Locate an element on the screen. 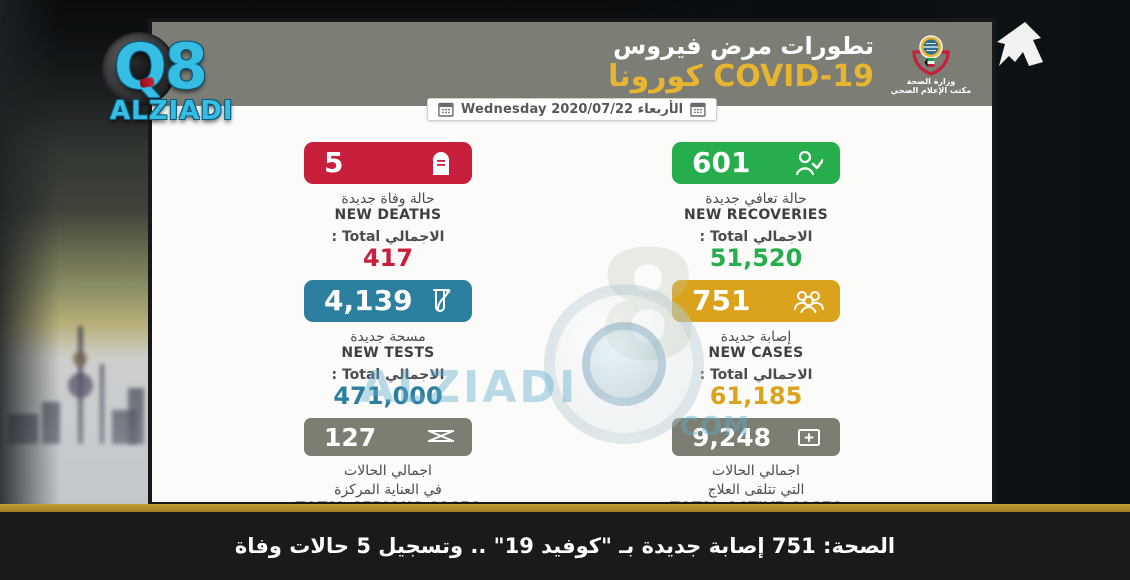 The height and width of the screenshot is (580, 1130). hospital-bed-icon is located at coordinates (441, 437).